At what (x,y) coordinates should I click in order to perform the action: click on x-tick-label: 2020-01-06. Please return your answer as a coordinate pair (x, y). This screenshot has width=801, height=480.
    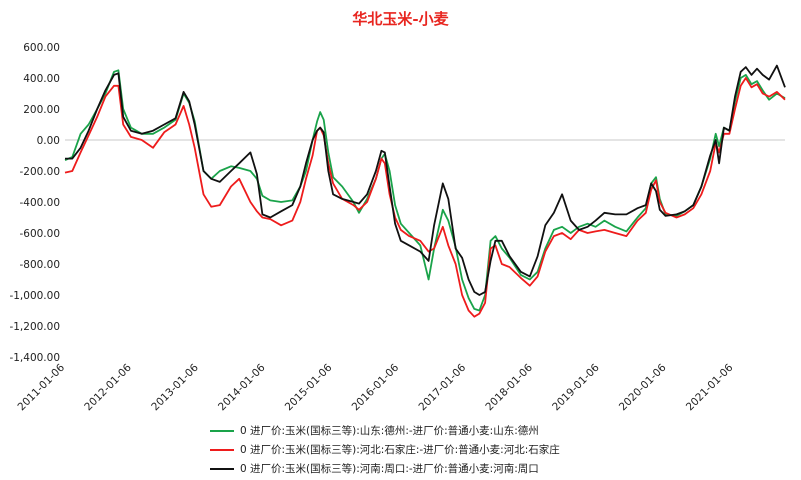
    Looking at the image, I should click on (643, 387).